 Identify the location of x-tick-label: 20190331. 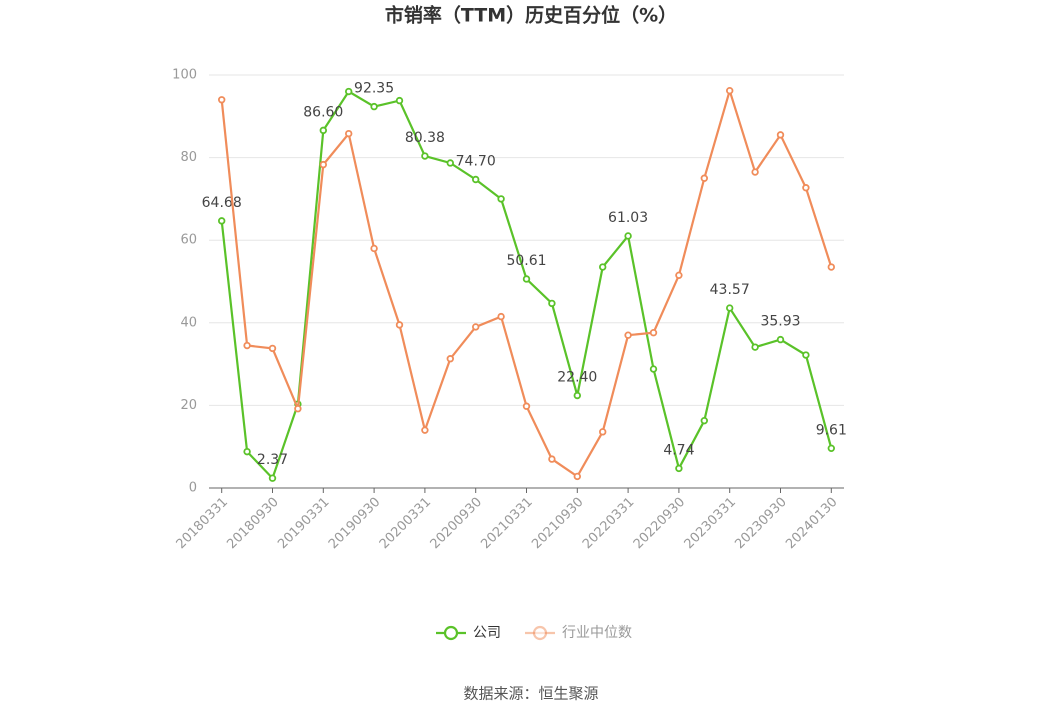
(303, 523).